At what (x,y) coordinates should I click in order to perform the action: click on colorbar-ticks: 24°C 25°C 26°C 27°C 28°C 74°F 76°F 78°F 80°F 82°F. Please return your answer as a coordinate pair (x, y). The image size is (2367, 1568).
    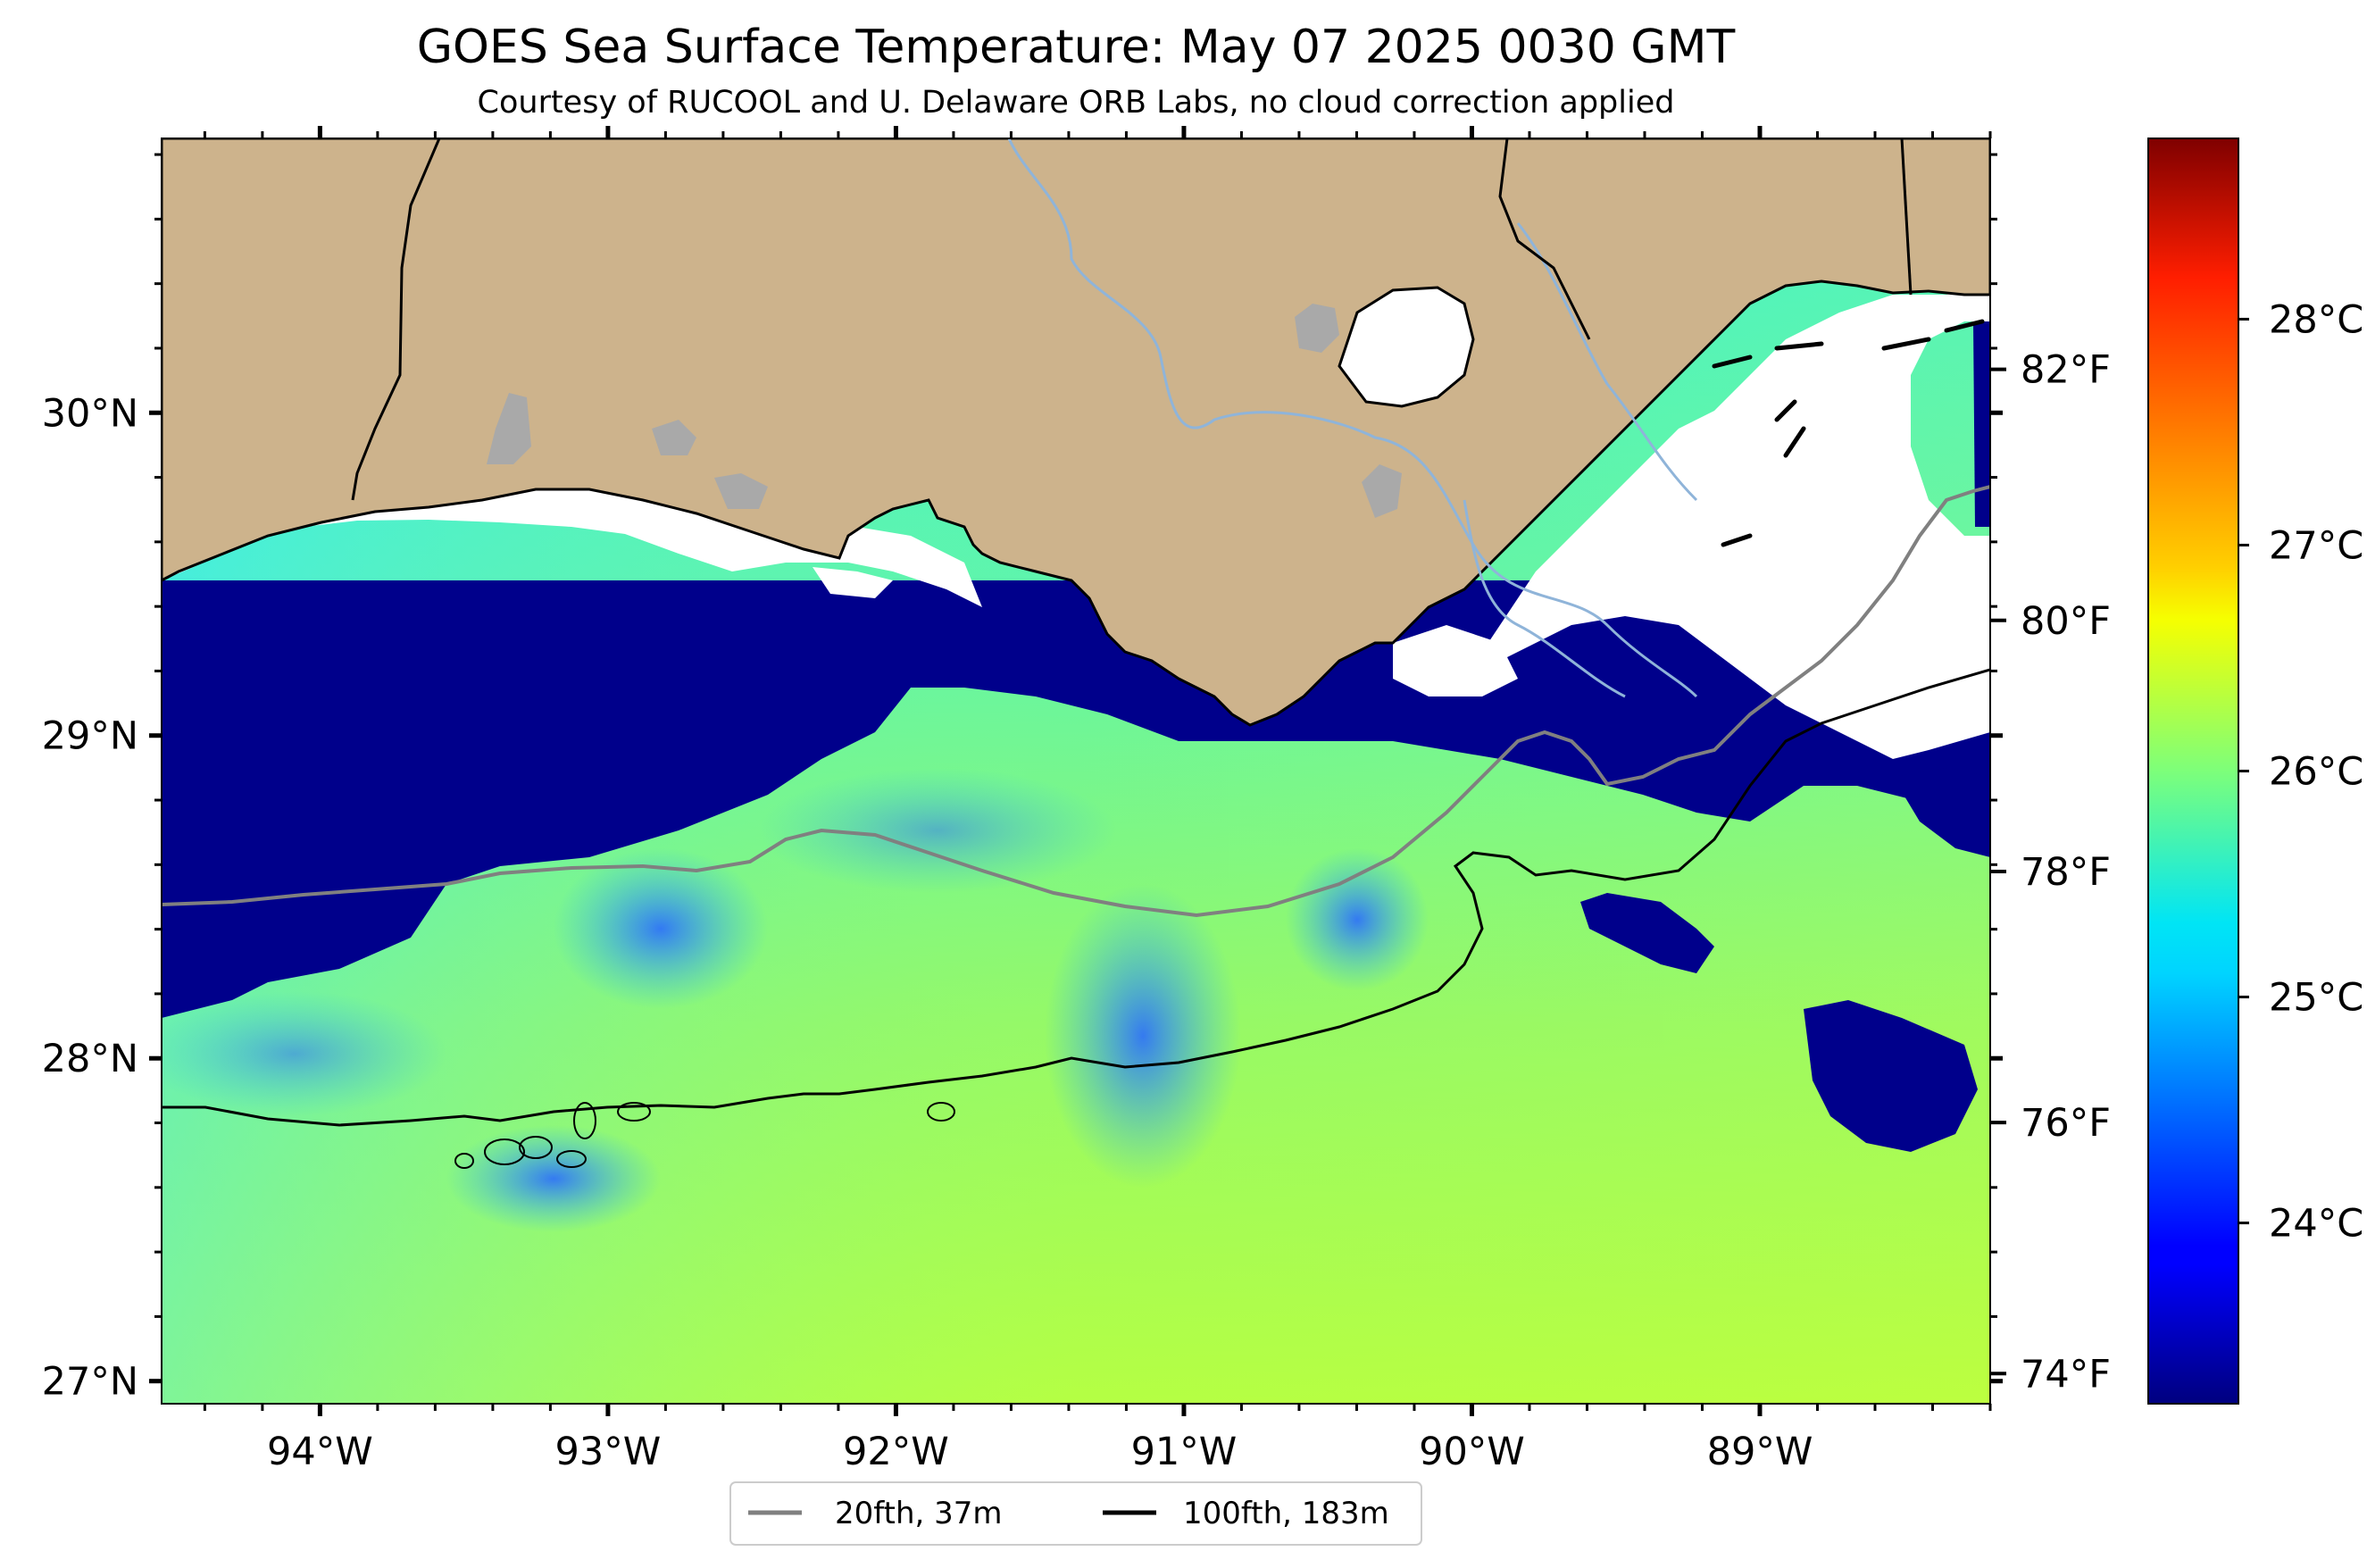
    Looking at the image, I should click on (2176, 847).